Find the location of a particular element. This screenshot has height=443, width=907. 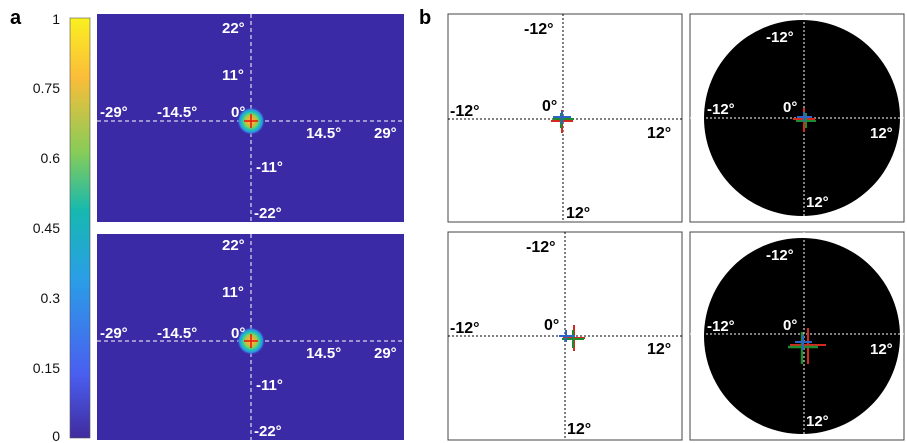

field-panel-top-right: -12° -12° 0° 12° 12° is located at coordinates (797, 118).